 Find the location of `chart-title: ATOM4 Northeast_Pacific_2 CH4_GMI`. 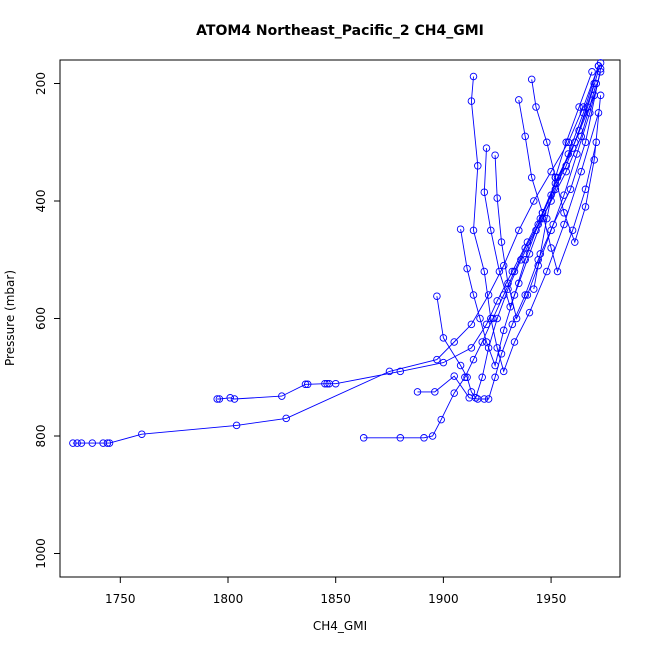

chart-title: ATOM4 Northeast_Pacific_2 CH4_GMI is located at coordinates (340, 31).